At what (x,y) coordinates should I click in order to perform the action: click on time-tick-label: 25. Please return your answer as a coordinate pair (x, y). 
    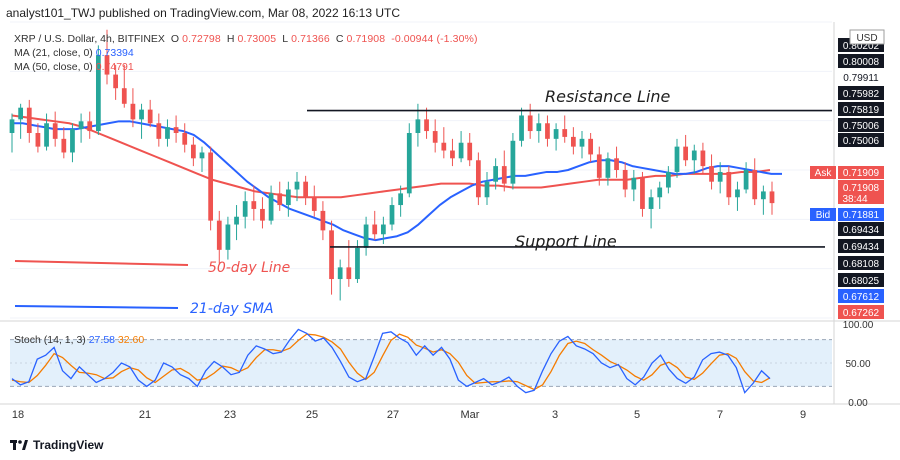
    Looking at the image, I should click on (312, 415).